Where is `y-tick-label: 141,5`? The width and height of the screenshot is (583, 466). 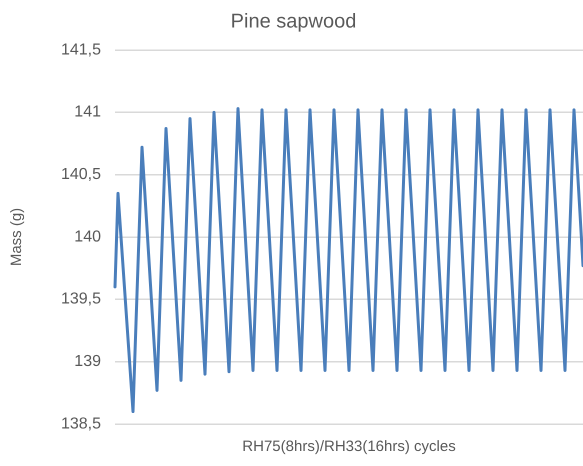 y-tick-label: 141,5 is located at coordinates (81, 49).